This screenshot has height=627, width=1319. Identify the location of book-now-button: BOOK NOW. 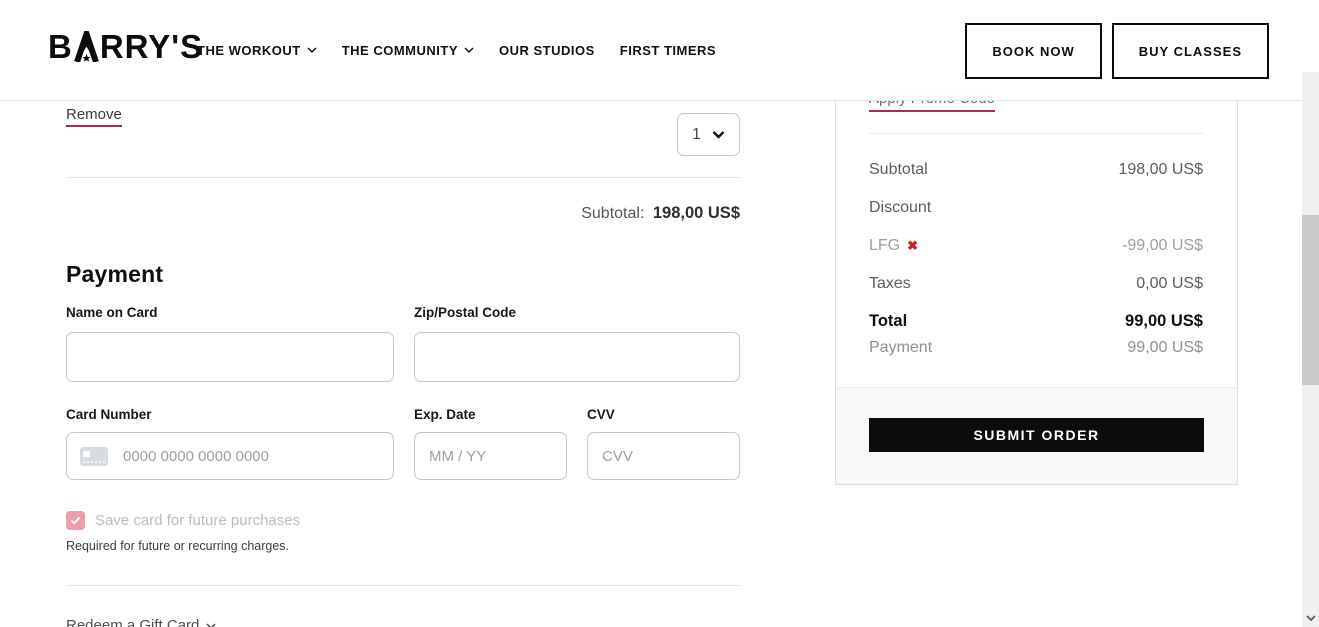
(1033, 51).